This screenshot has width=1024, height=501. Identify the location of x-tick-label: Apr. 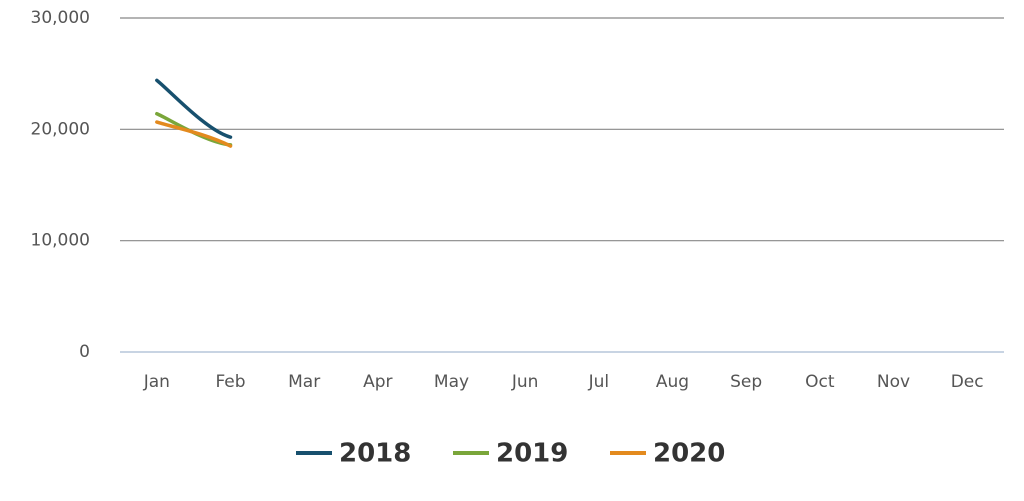
(377, 382).